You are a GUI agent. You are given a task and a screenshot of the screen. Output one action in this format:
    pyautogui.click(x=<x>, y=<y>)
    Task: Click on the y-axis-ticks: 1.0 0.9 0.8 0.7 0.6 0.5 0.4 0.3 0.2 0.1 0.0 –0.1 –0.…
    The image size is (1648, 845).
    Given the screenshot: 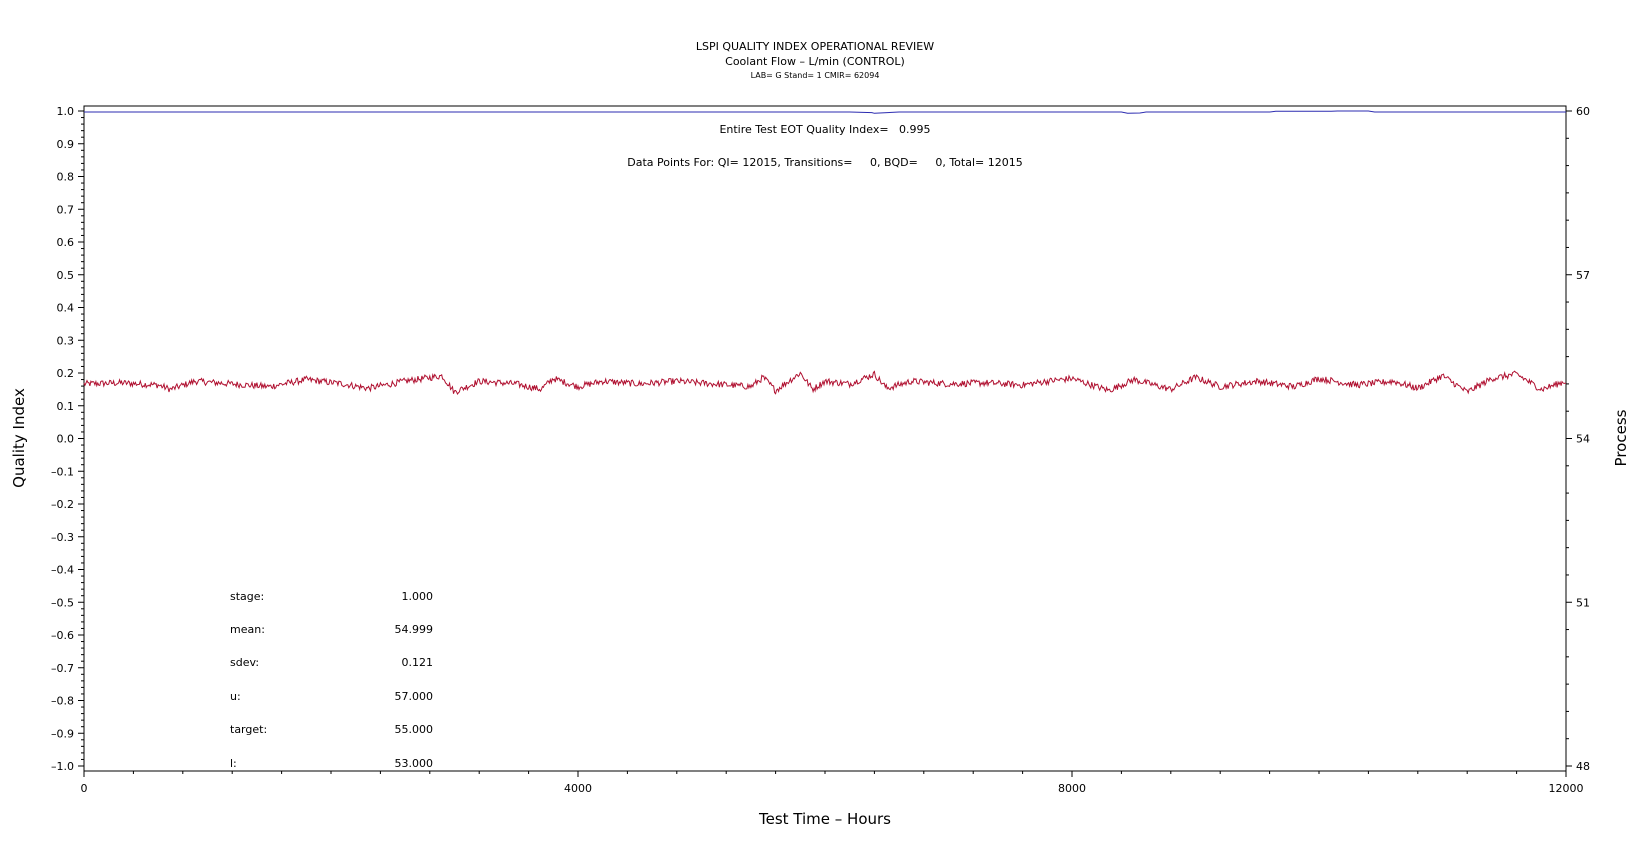 What is the action you would take?
    pyautogui.click(x=67, y=439)
    